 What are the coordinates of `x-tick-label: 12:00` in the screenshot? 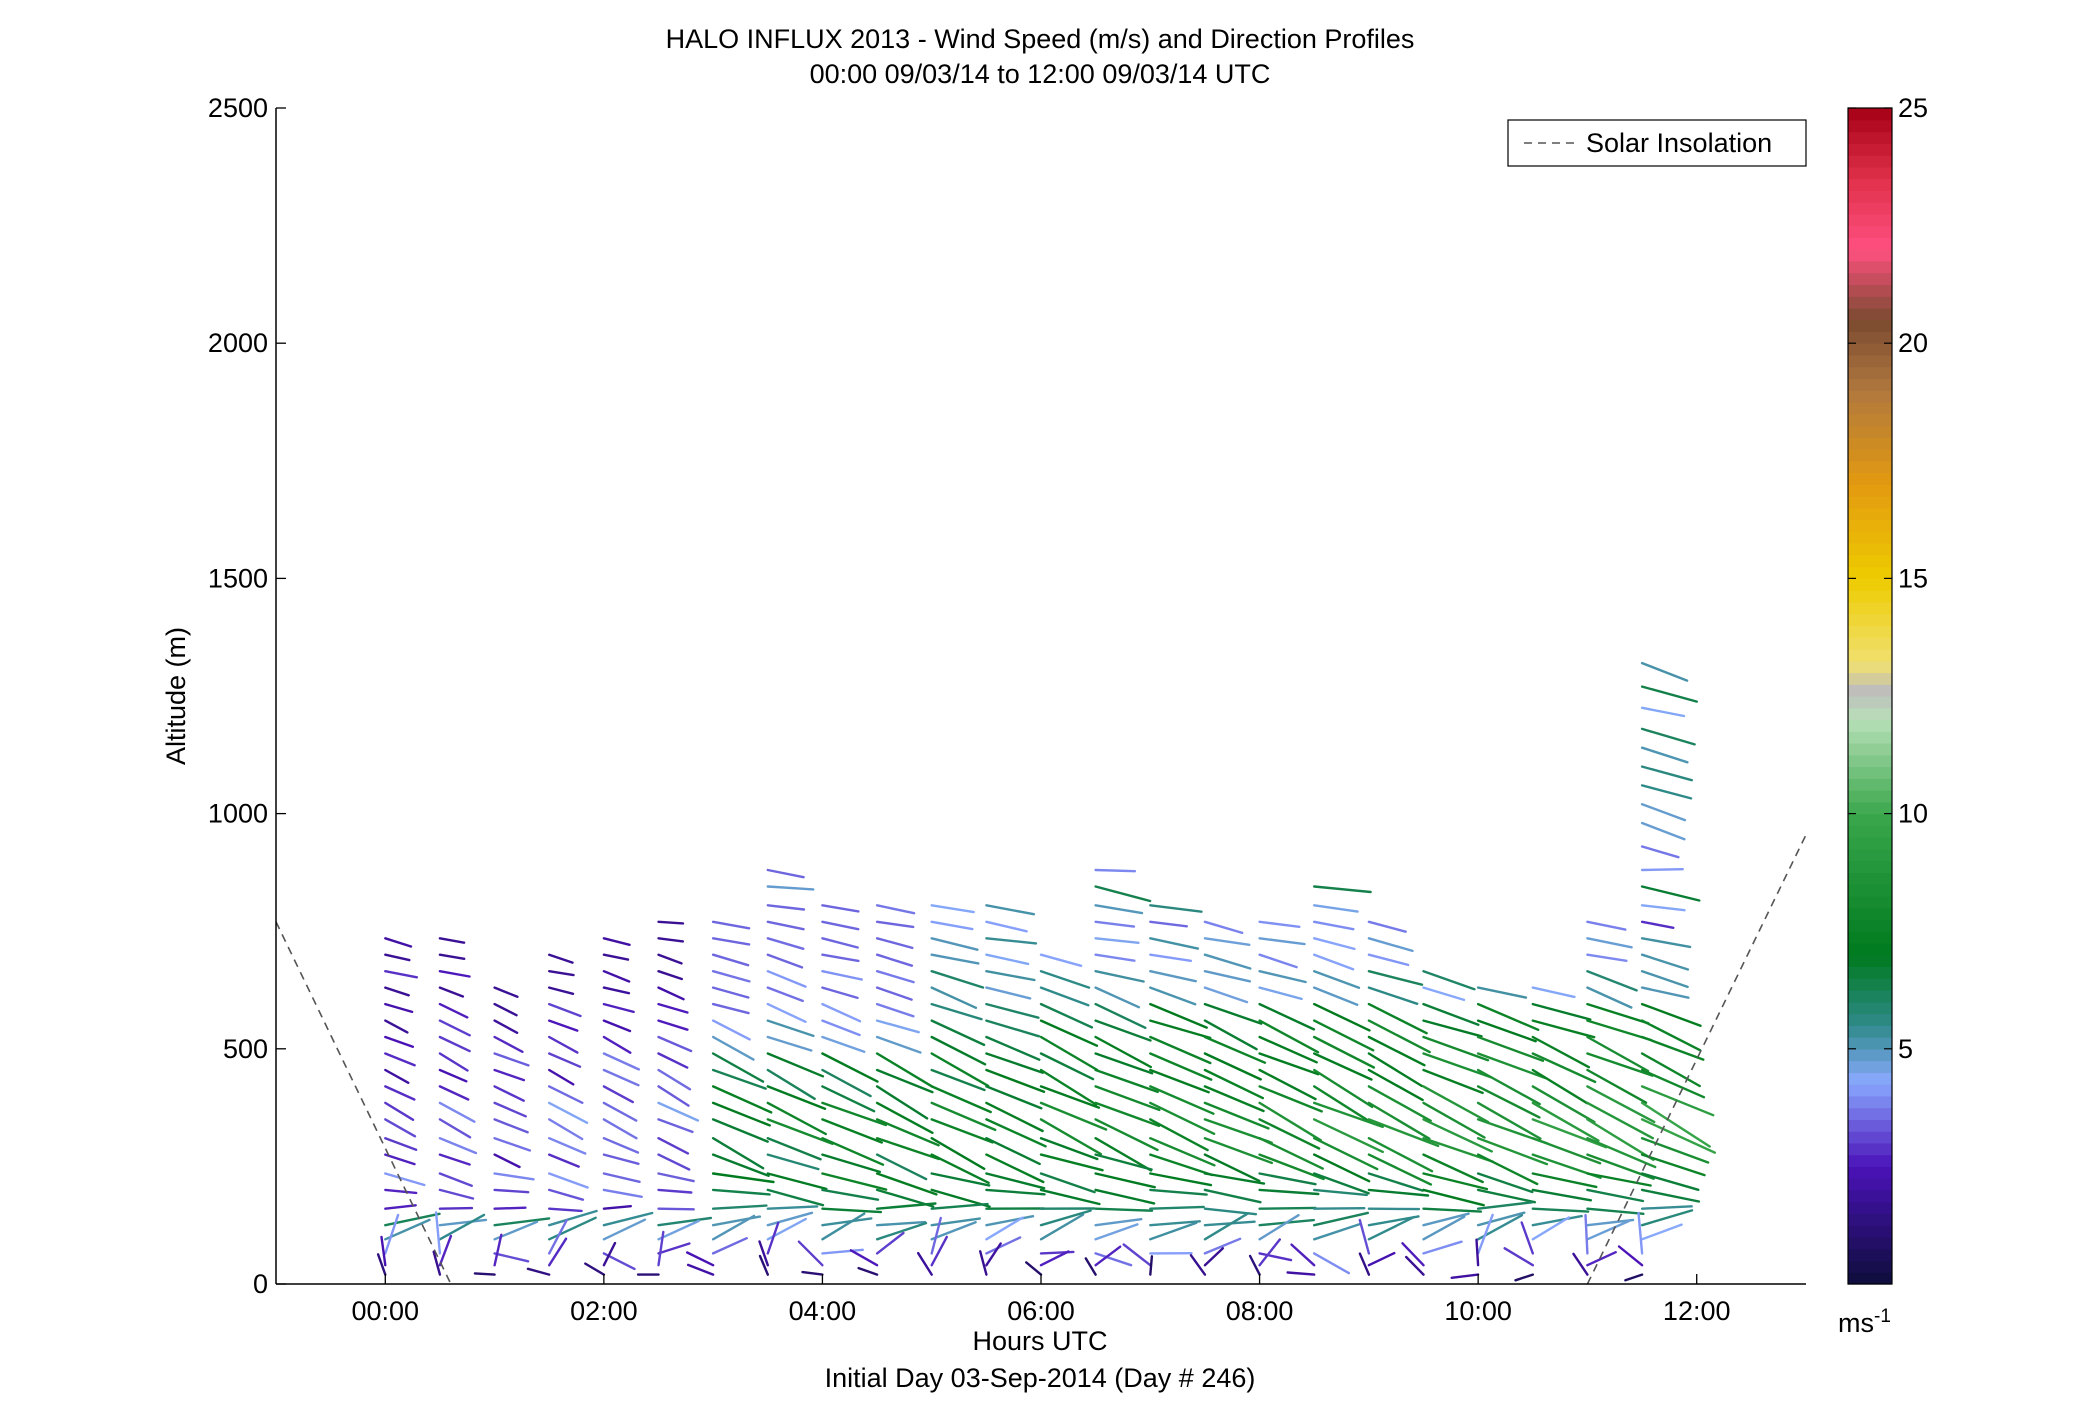 It's located at (1697, 1311).